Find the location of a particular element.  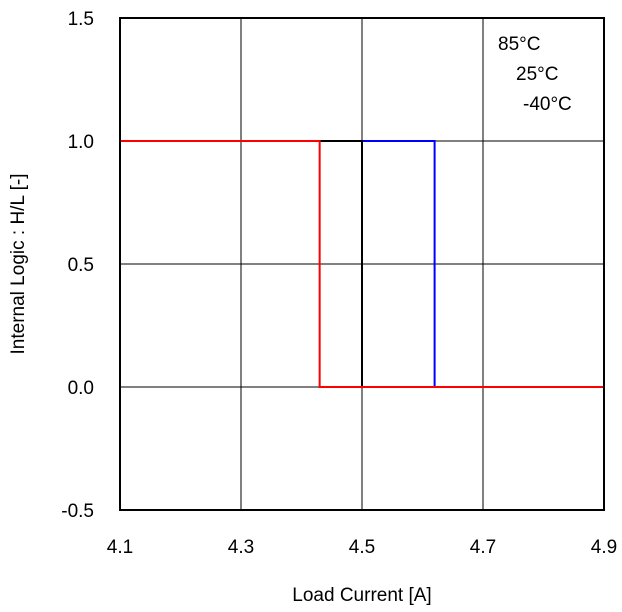

x-tick-label-2: 4.5 is located at coordinates (362, 547).